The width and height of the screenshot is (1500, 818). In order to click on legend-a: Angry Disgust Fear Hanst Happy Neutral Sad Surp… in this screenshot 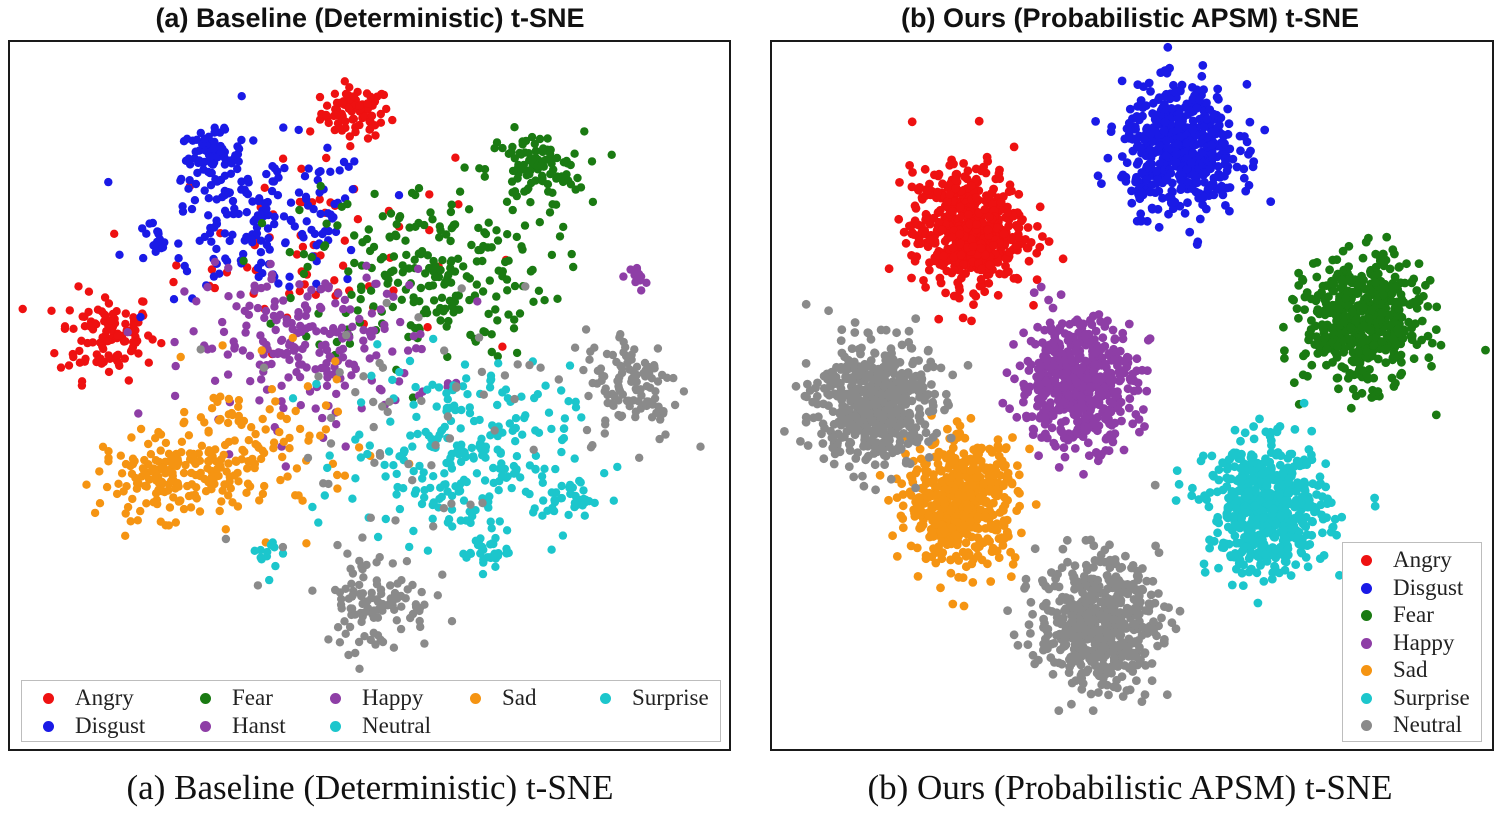, I will do `click(371, 711)`.